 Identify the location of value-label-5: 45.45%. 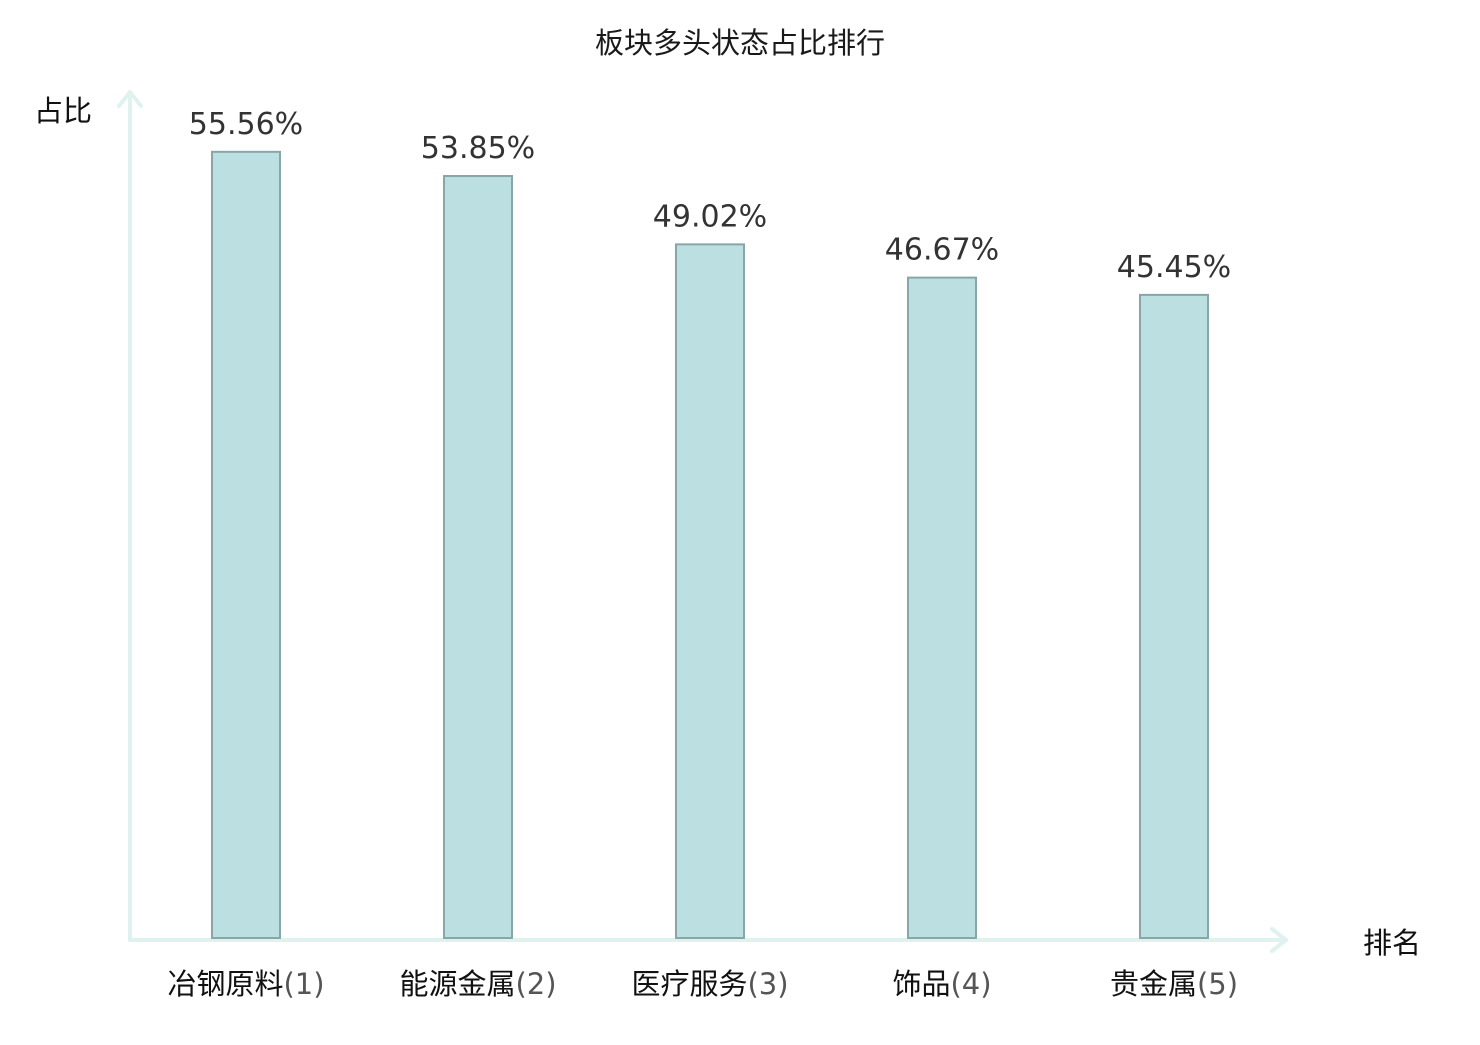
(1174, 267).